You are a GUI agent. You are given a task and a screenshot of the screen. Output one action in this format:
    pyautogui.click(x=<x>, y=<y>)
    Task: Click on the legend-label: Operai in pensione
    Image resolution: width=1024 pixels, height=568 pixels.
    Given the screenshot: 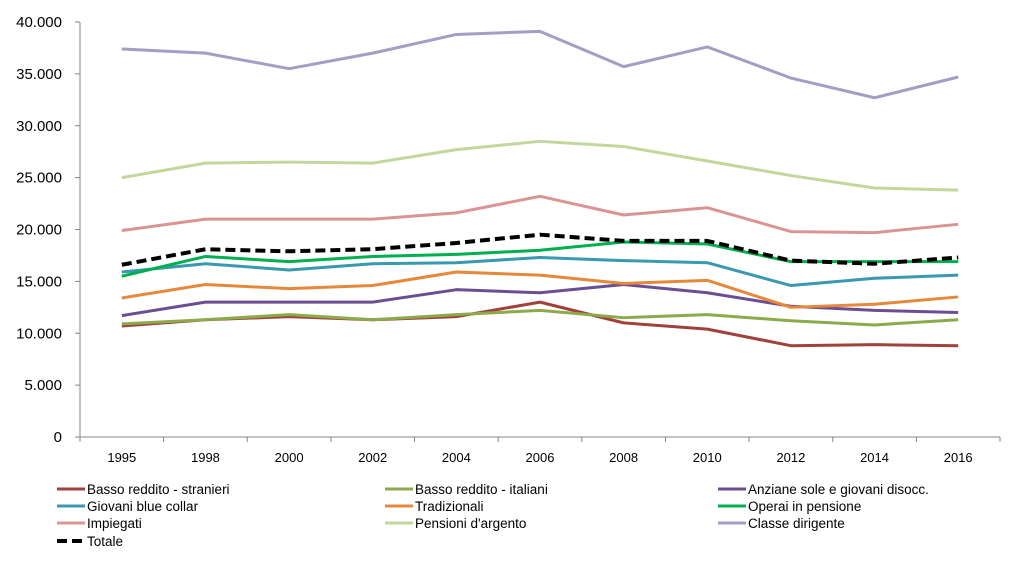 What is the action you would take?
    pyautogui.click(x=804, y=506)
    